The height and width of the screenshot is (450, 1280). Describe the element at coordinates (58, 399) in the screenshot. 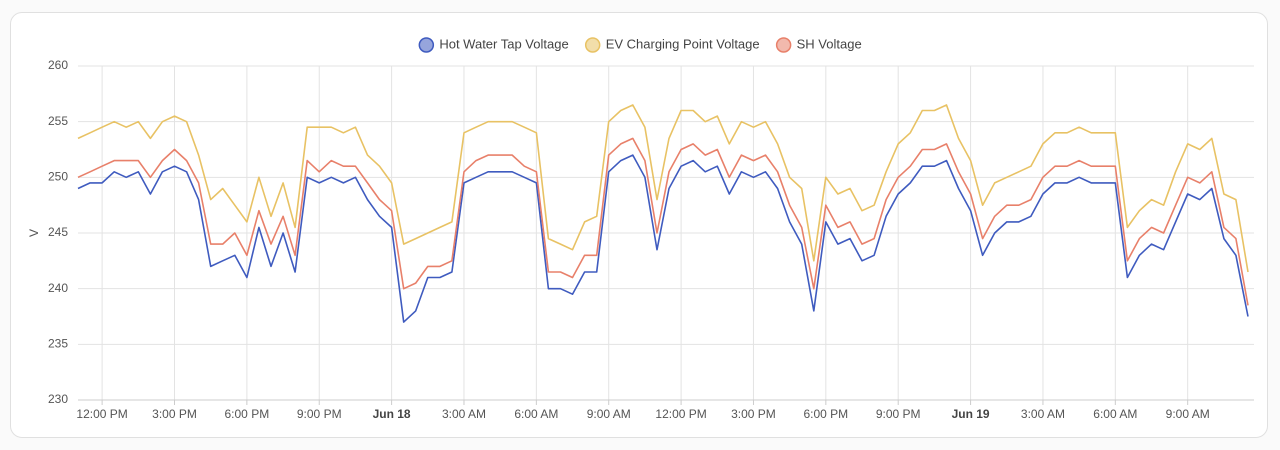

I see `y-tick-label: 230` at that location.